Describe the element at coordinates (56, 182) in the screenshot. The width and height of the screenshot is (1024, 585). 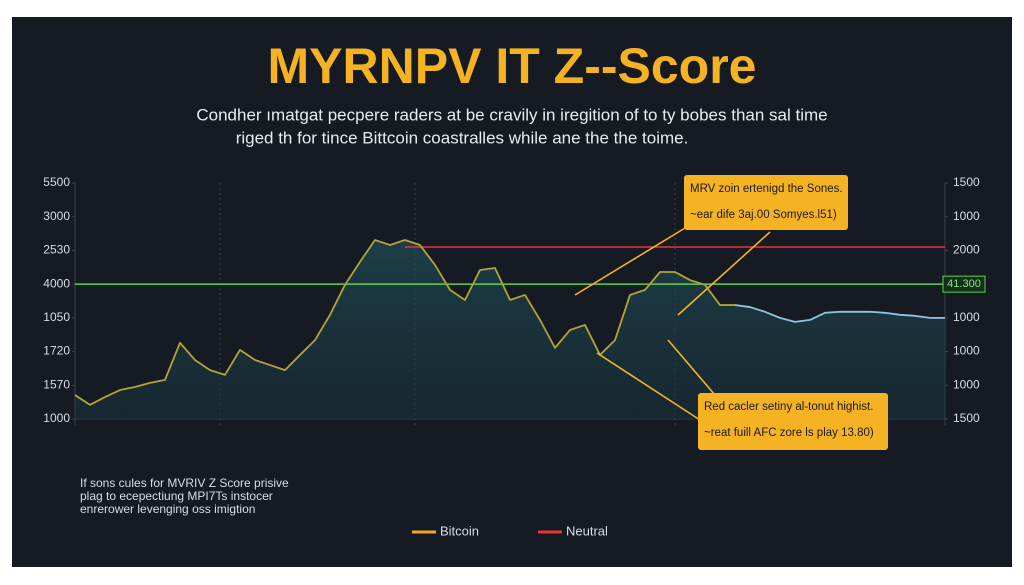
I see `y-tick-label: 5500` at that location.